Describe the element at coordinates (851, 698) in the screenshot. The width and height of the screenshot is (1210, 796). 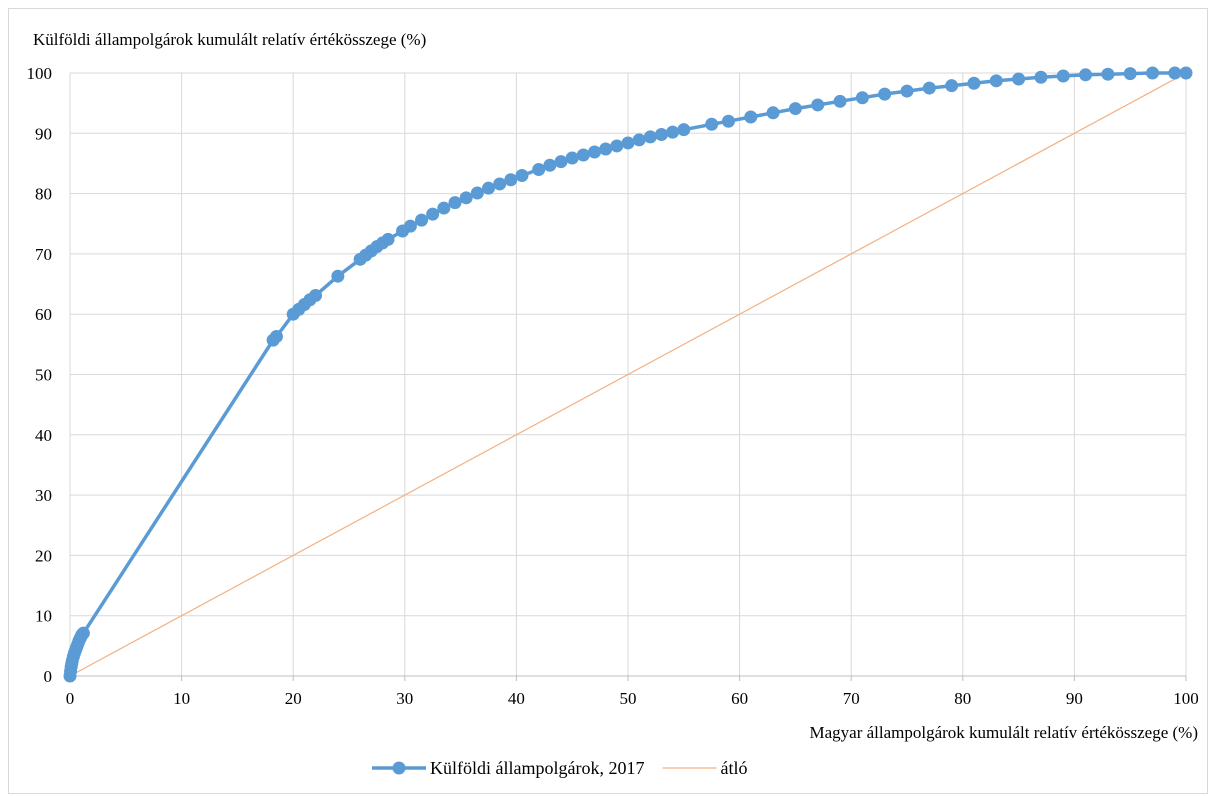
I see `x-tick-label-7: 70` at that location.